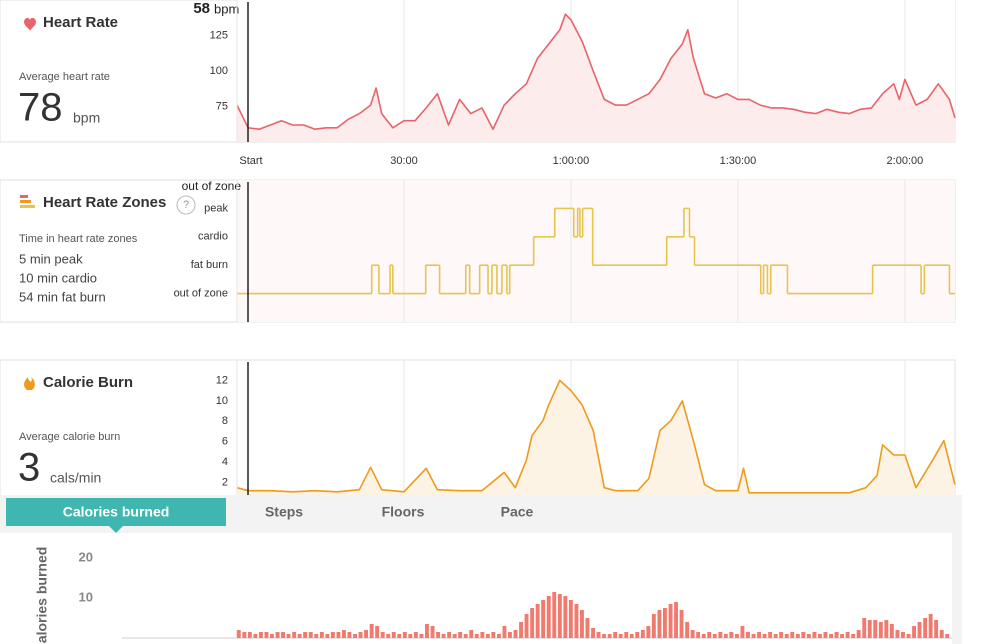 The image size is (999, 644). I want to click on active-tab, so click(116, 512).